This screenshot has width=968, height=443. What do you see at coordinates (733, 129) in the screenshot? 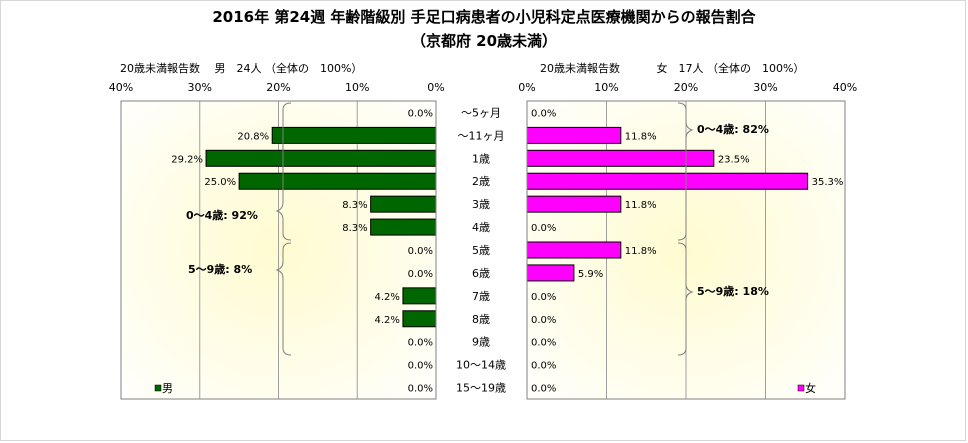
I see `female-0-4-annotation: 0～4歳: 82%` at bounding box center [733, 129].